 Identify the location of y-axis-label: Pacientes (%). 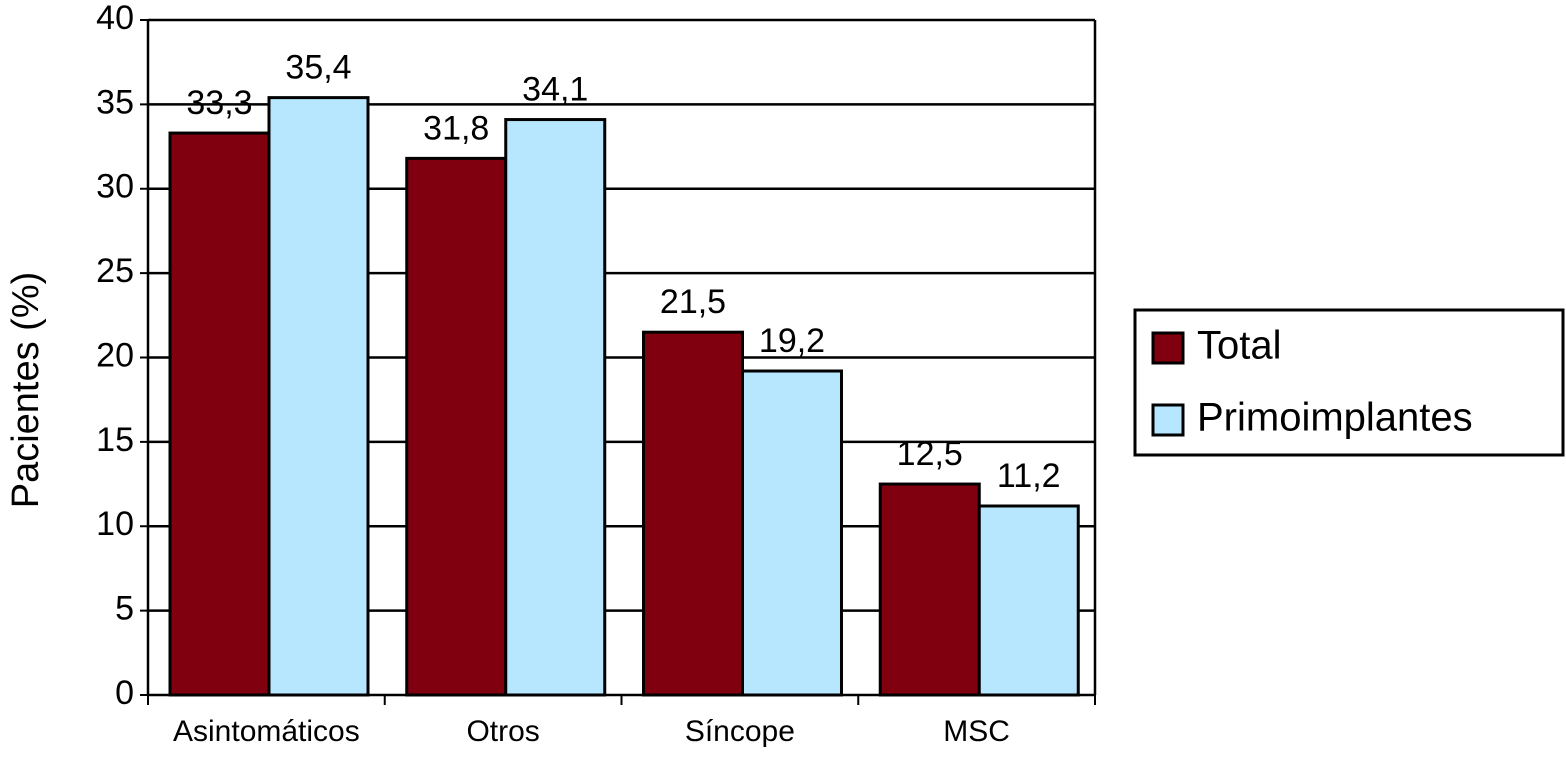
(26, 390).